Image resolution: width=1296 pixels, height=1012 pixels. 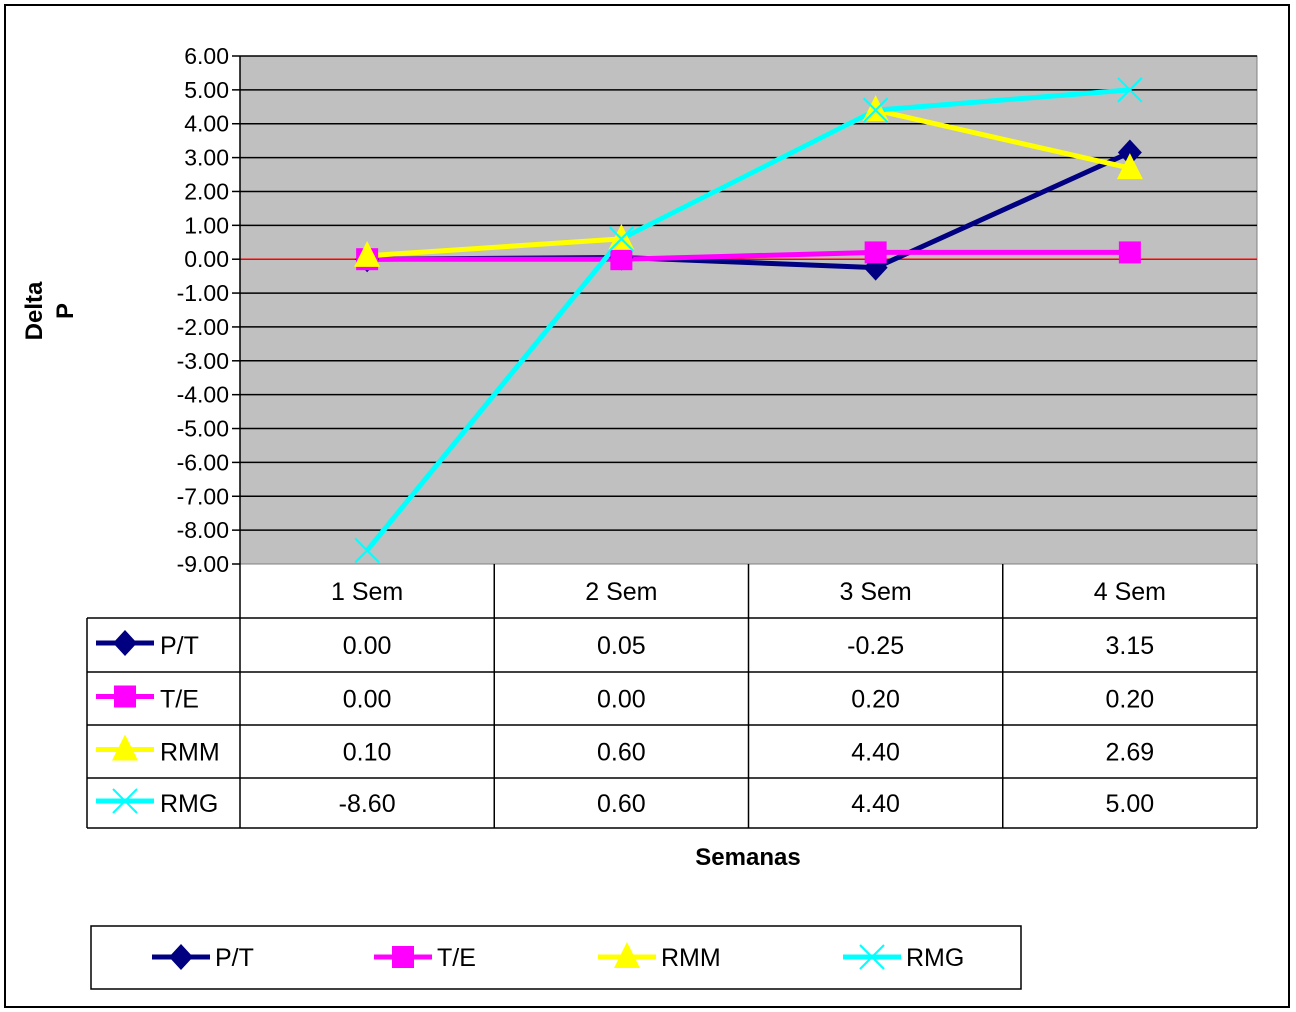 I want to click on y-tick-label: 6.00, so click(x=206, y=56).